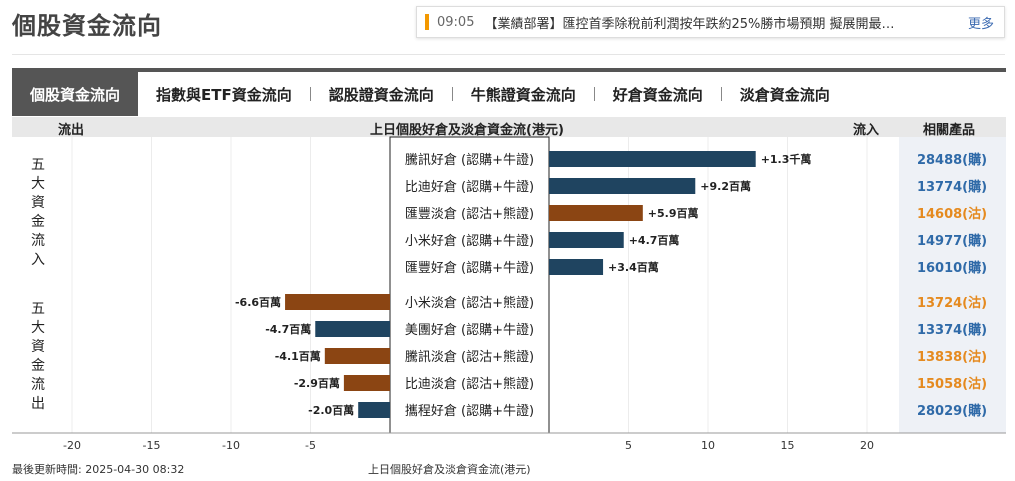  What do you see at coordinates (952, 268) in the screenshot?
I see `related-product-link: 16010(購)` at bounding box center [952, 268].